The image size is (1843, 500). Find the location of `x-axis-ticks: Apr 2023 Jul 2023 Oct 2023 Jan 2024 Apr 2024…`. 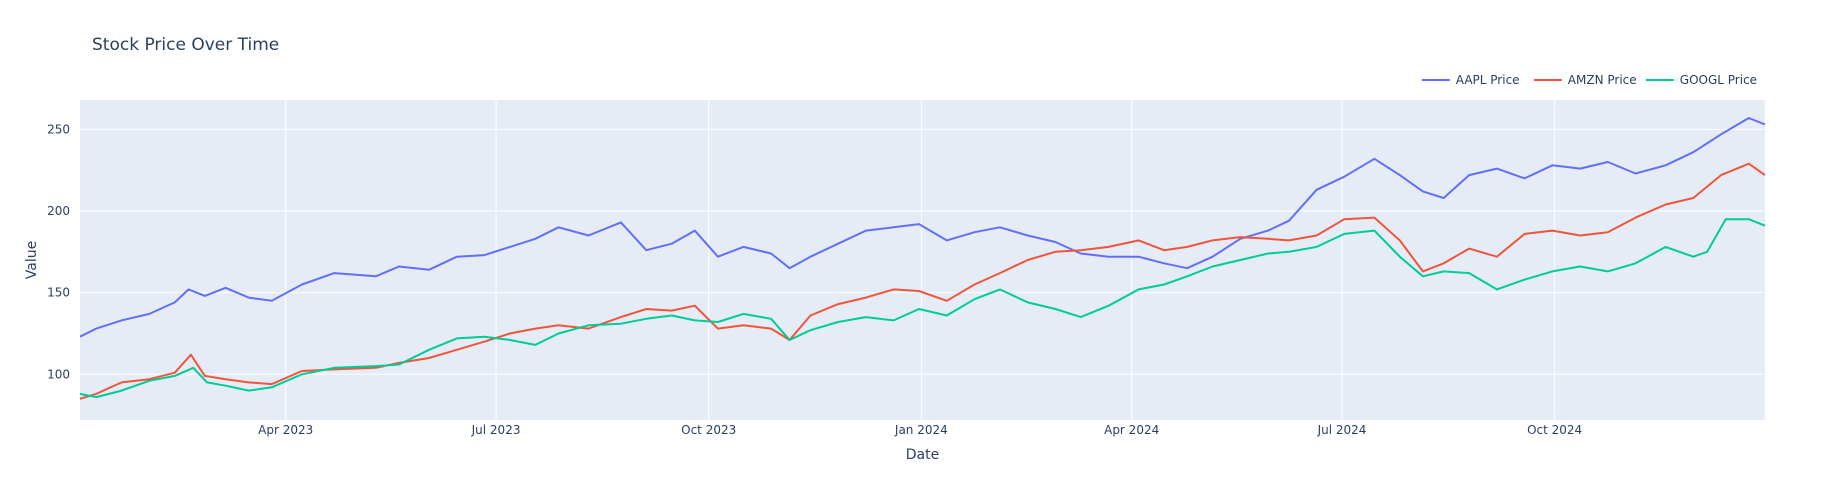

x-axis-ticks: Apr 2023 Jul 2023 Oct 2023 Jan 2024 Apr 2024… is located at coordinates (920, 430).